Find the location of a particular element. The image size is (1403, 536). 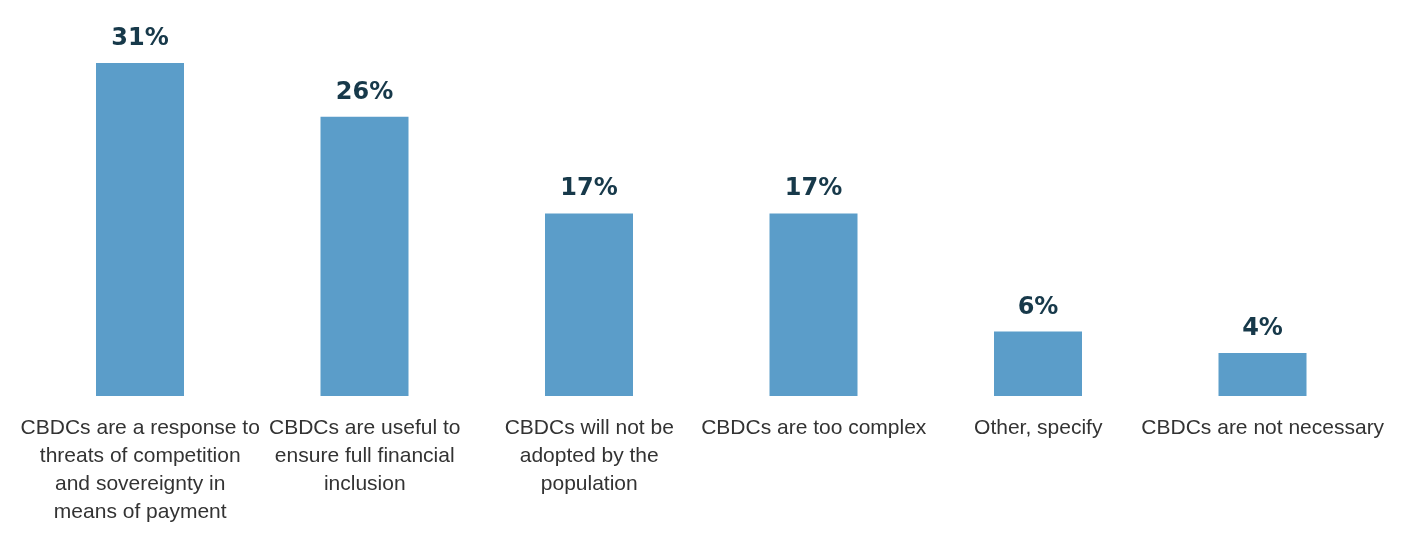

data-label: 6% is located at coordinates (1038, 305).